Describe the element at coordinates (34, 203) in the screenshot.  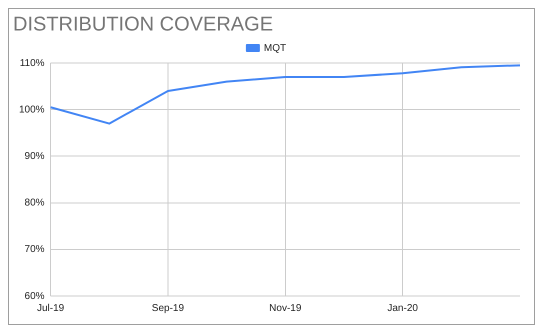
I see `y-tick-label: 80%` at that location.